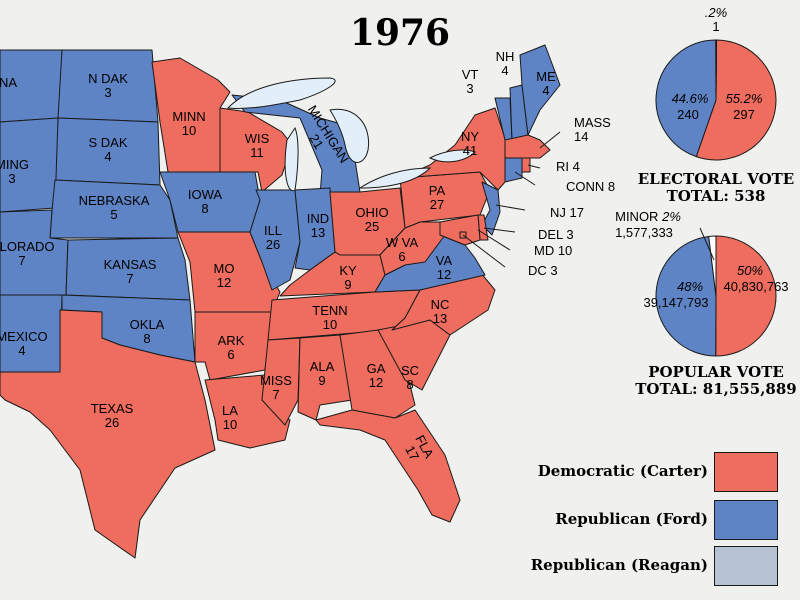 The image size is (800, 600). What do you see at coordinates (205, 202) in the screenshot?
I see `state-label-iowa: IOWA 8` at bounding box center [205, 202].